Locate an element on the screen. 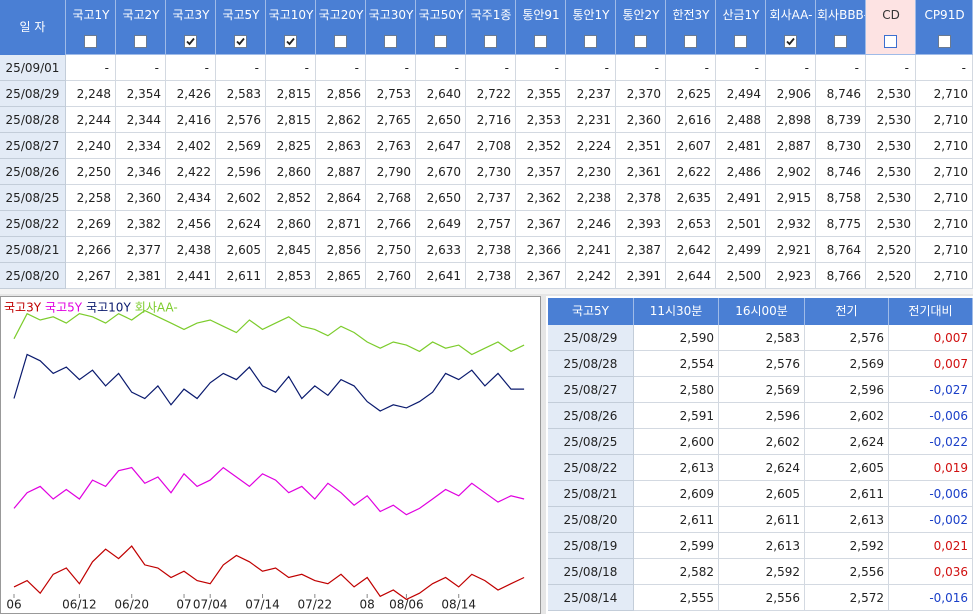 Image resolution: width=973 pixels, height=614 pixels. rate-cell: 2,441 is located at coordinates (191, 276).